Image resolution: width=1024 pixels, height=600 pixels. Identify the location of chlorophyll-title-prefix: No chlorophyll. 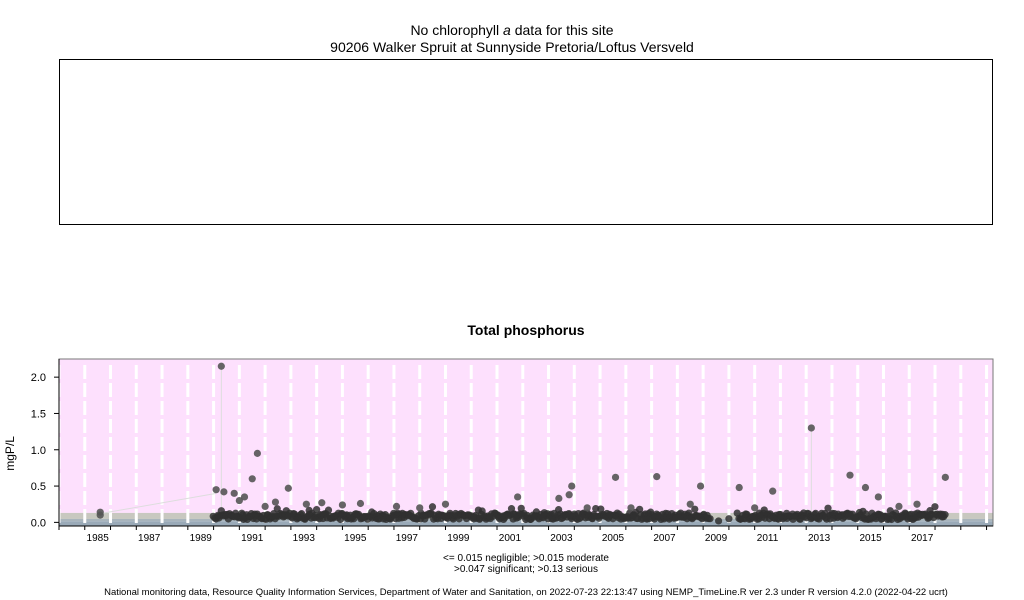
(457, 30).